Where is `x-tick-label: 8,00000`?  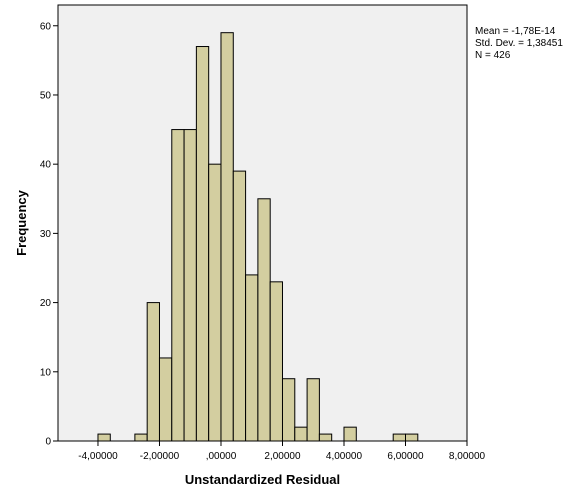
x-tick-label: 8,00000 is located at coordinates (467, 456).